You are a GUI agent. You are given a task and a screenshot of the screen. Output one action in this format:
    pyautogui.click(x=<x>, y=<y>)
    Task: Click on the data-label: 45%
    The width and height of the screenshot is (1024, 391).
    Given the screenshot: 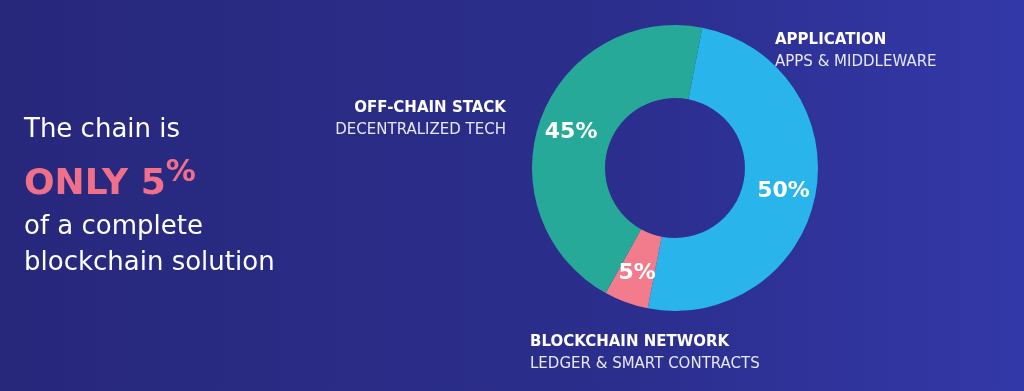 What is the action you would take?
    pyautogui.click(x=571, y=130)
    